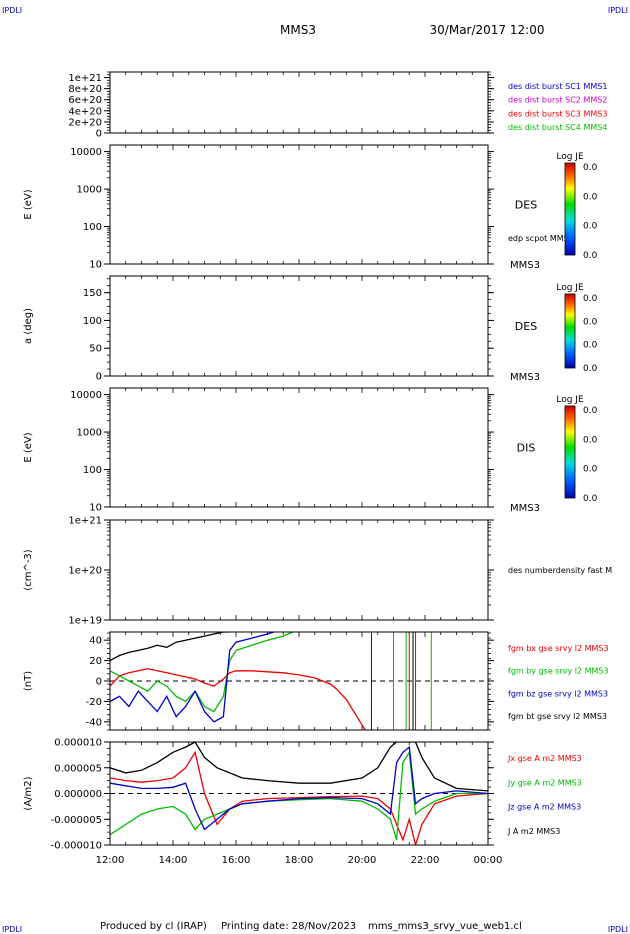  What do you see at coordinates (618, 10) in the screenshot?
I see `corner-label-top-right: IPDLI` at bounding box center [618, 10].